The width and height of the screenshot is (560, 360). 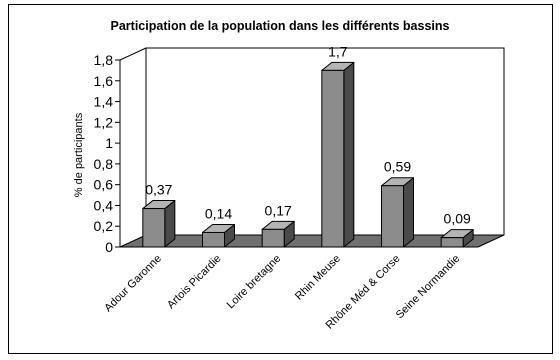 What do you see at coordinates (218, 213) in the screenshot?
I see `data-label: 0,14` at bounding box center [218, 213].